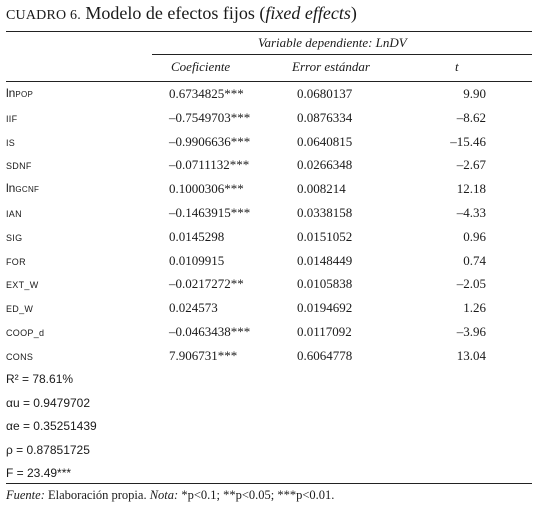  What do you see at coordinates (331, 66) in the screenshot?
I see `column-header-error: Error estándar` at bounding box center [331, 66].